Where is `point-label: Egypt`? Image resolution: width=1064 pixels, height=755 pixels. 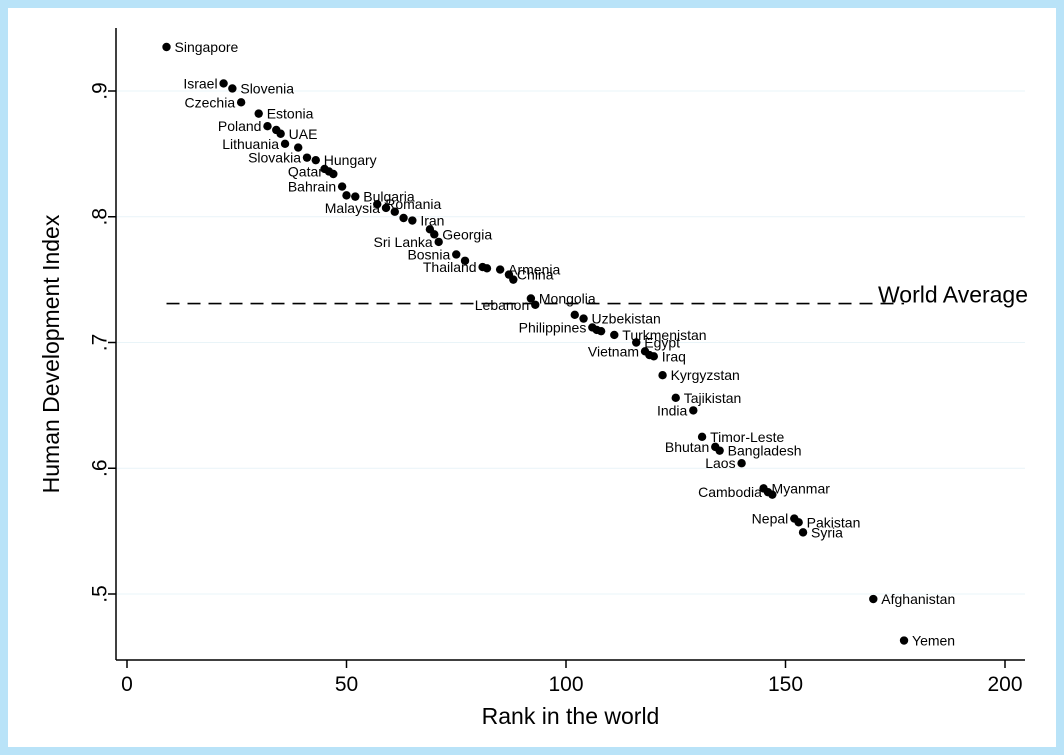 point-label: Egypt is located at coordinates (662, 343).